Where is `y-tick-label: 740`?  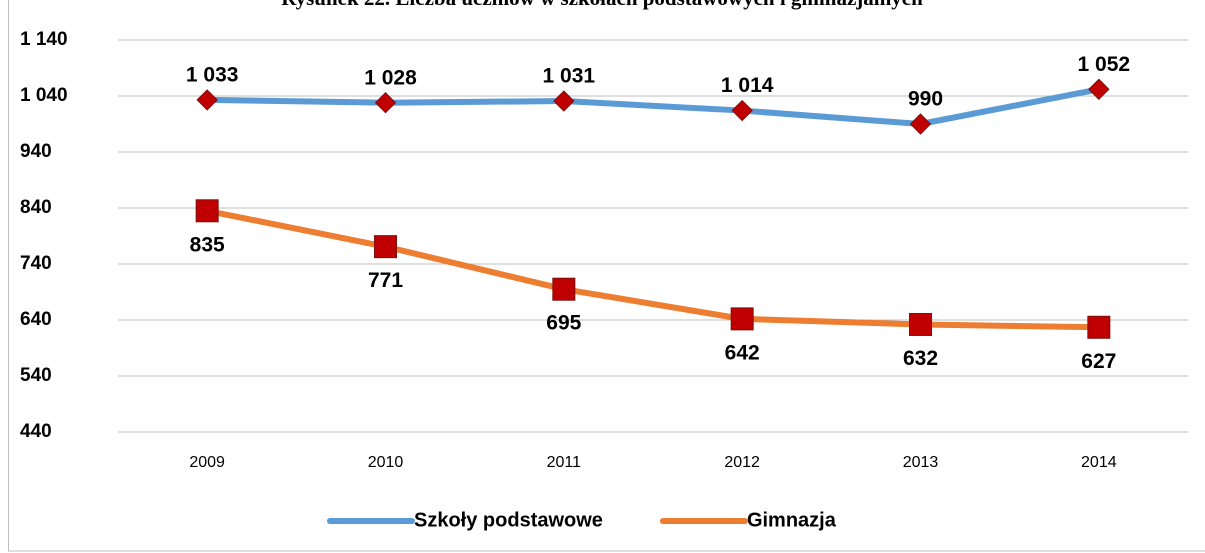
y-tick-label: 740 is located at coordinates (36, 263).